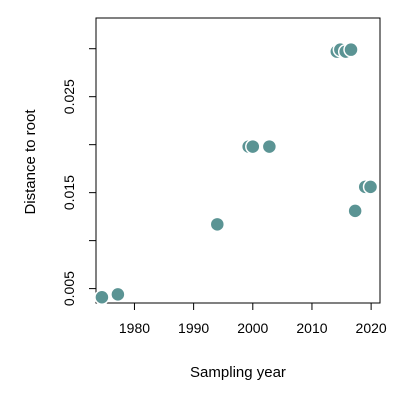 Image resolution: width=400 pixels, height=400 pixels. What do you see at coordinates (134, 328) in the screenshot?
I see `x-tick-label: 1980` at bounding box center [134, 328].